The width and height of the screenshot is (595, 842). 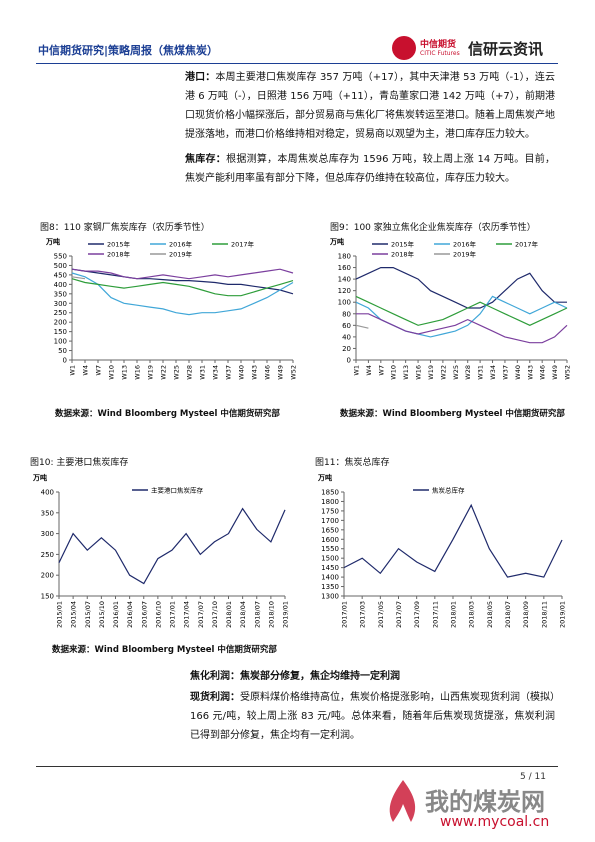 I want to click on y-tick-label: 160, so click(x=344, y=268).